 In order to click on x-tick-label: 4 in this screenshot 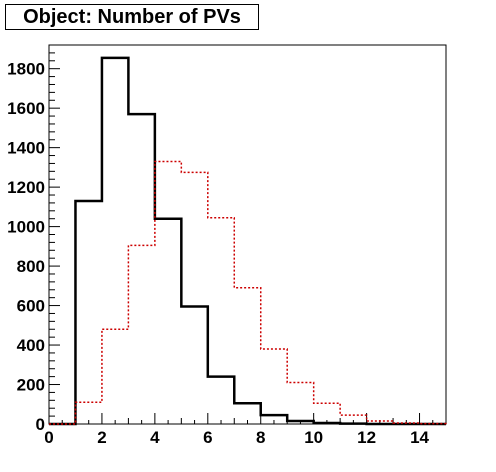, I will do `click(155, 437)`.